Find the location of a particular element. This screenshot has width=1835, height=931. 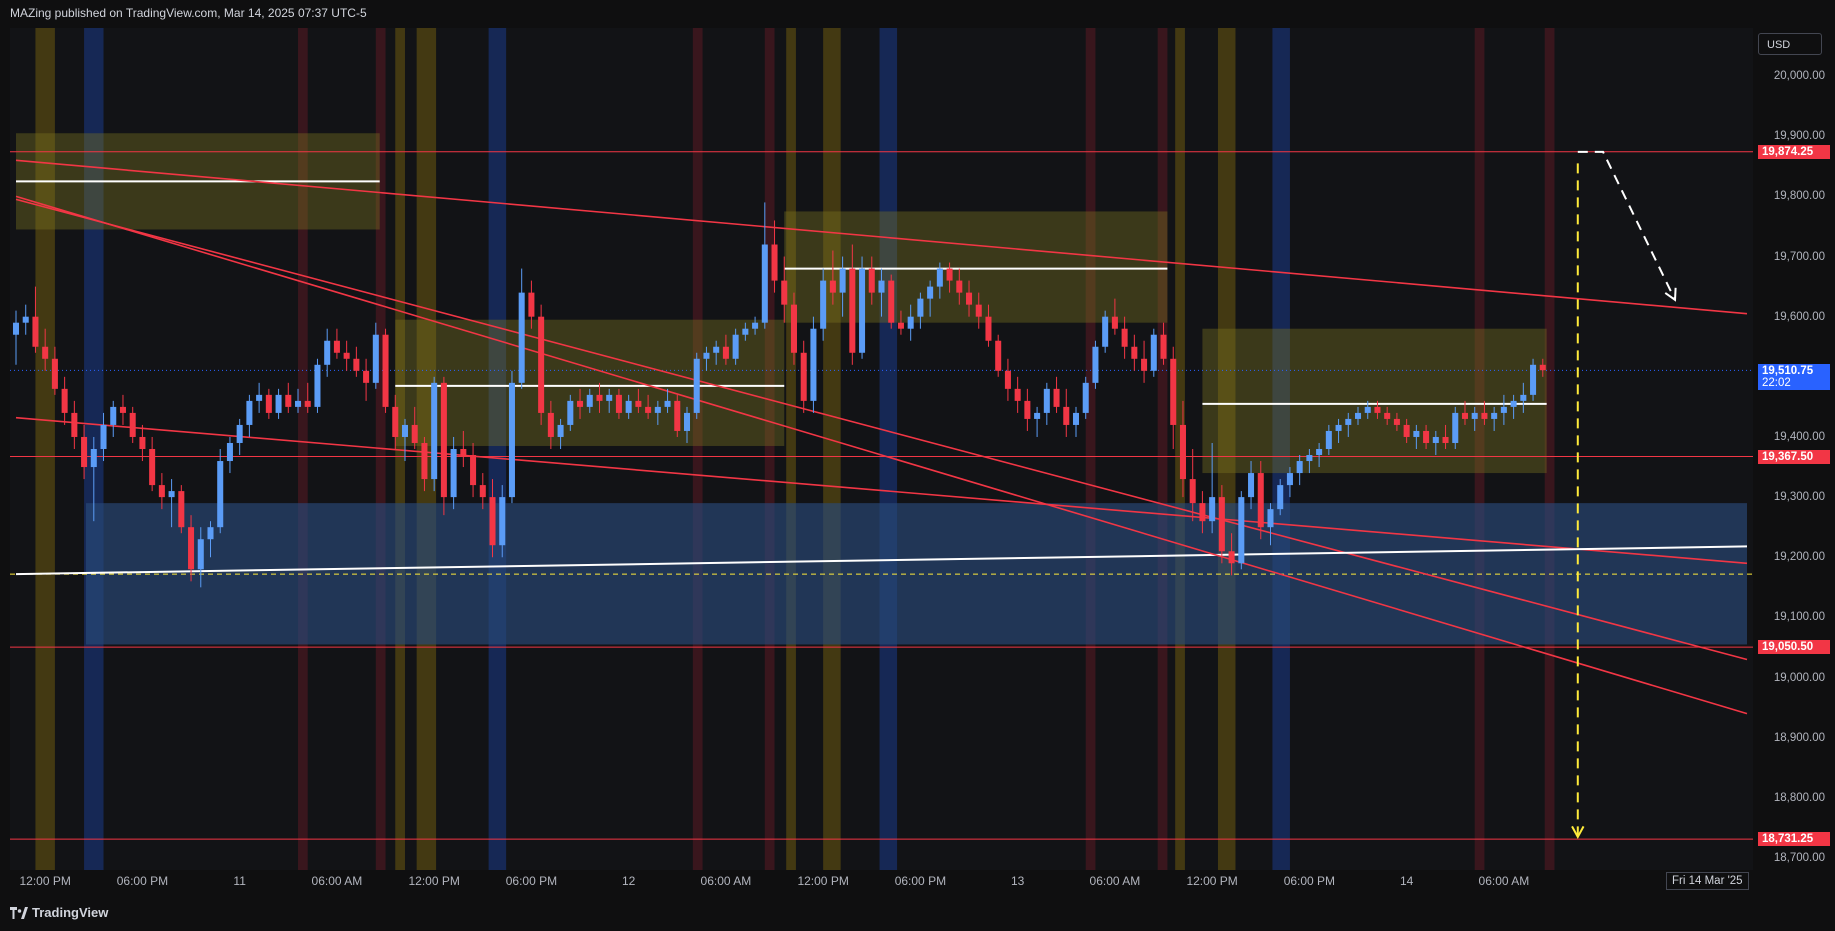

y-tick-label: 19,400.00 is located at coordinates (1799, 436).